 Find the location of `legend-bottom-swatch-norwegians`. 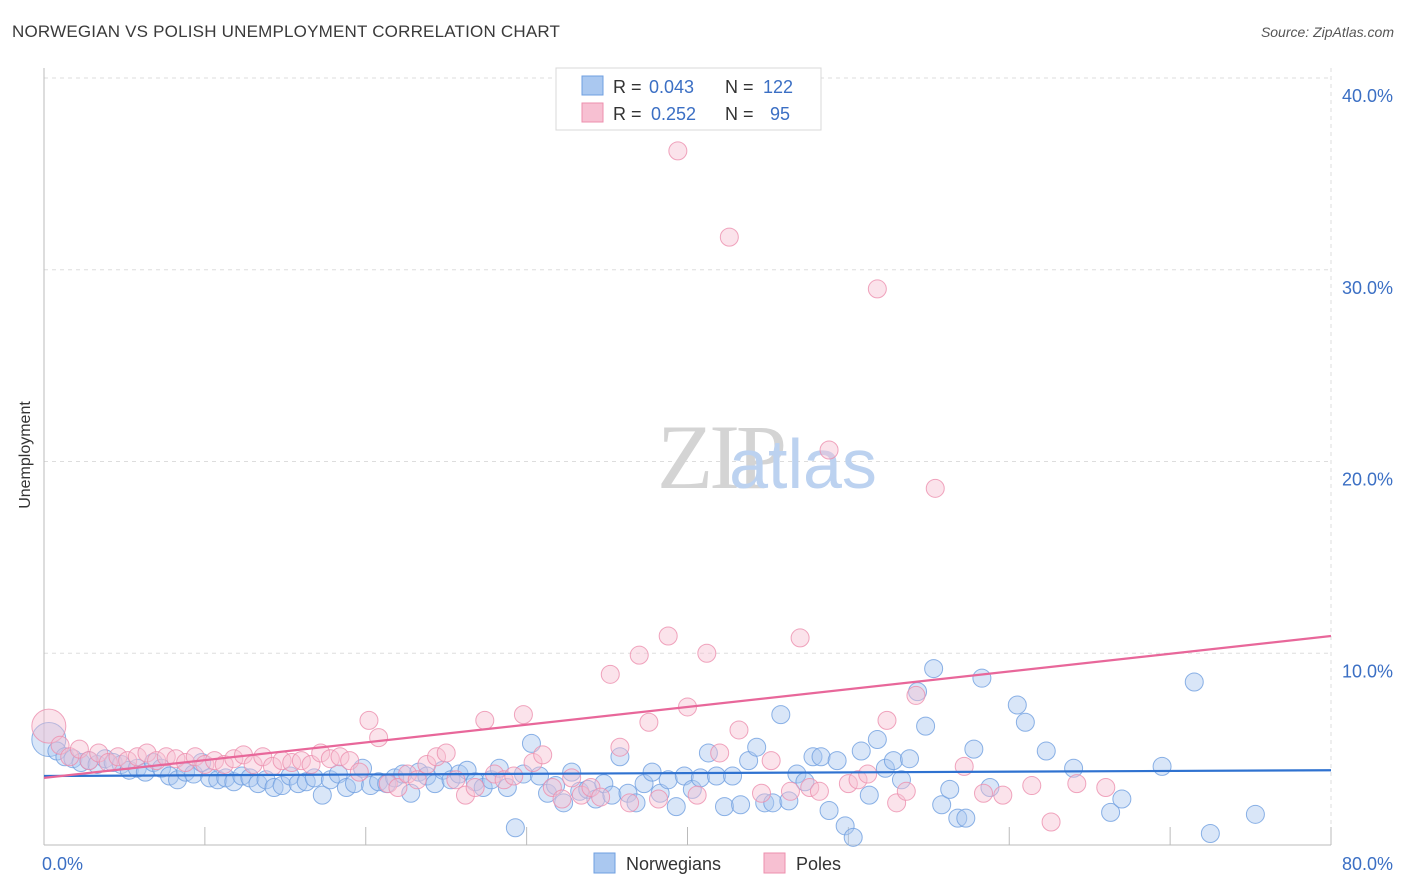

legend-bottom-swatch-norwegians is located at coordinates (604, 863).